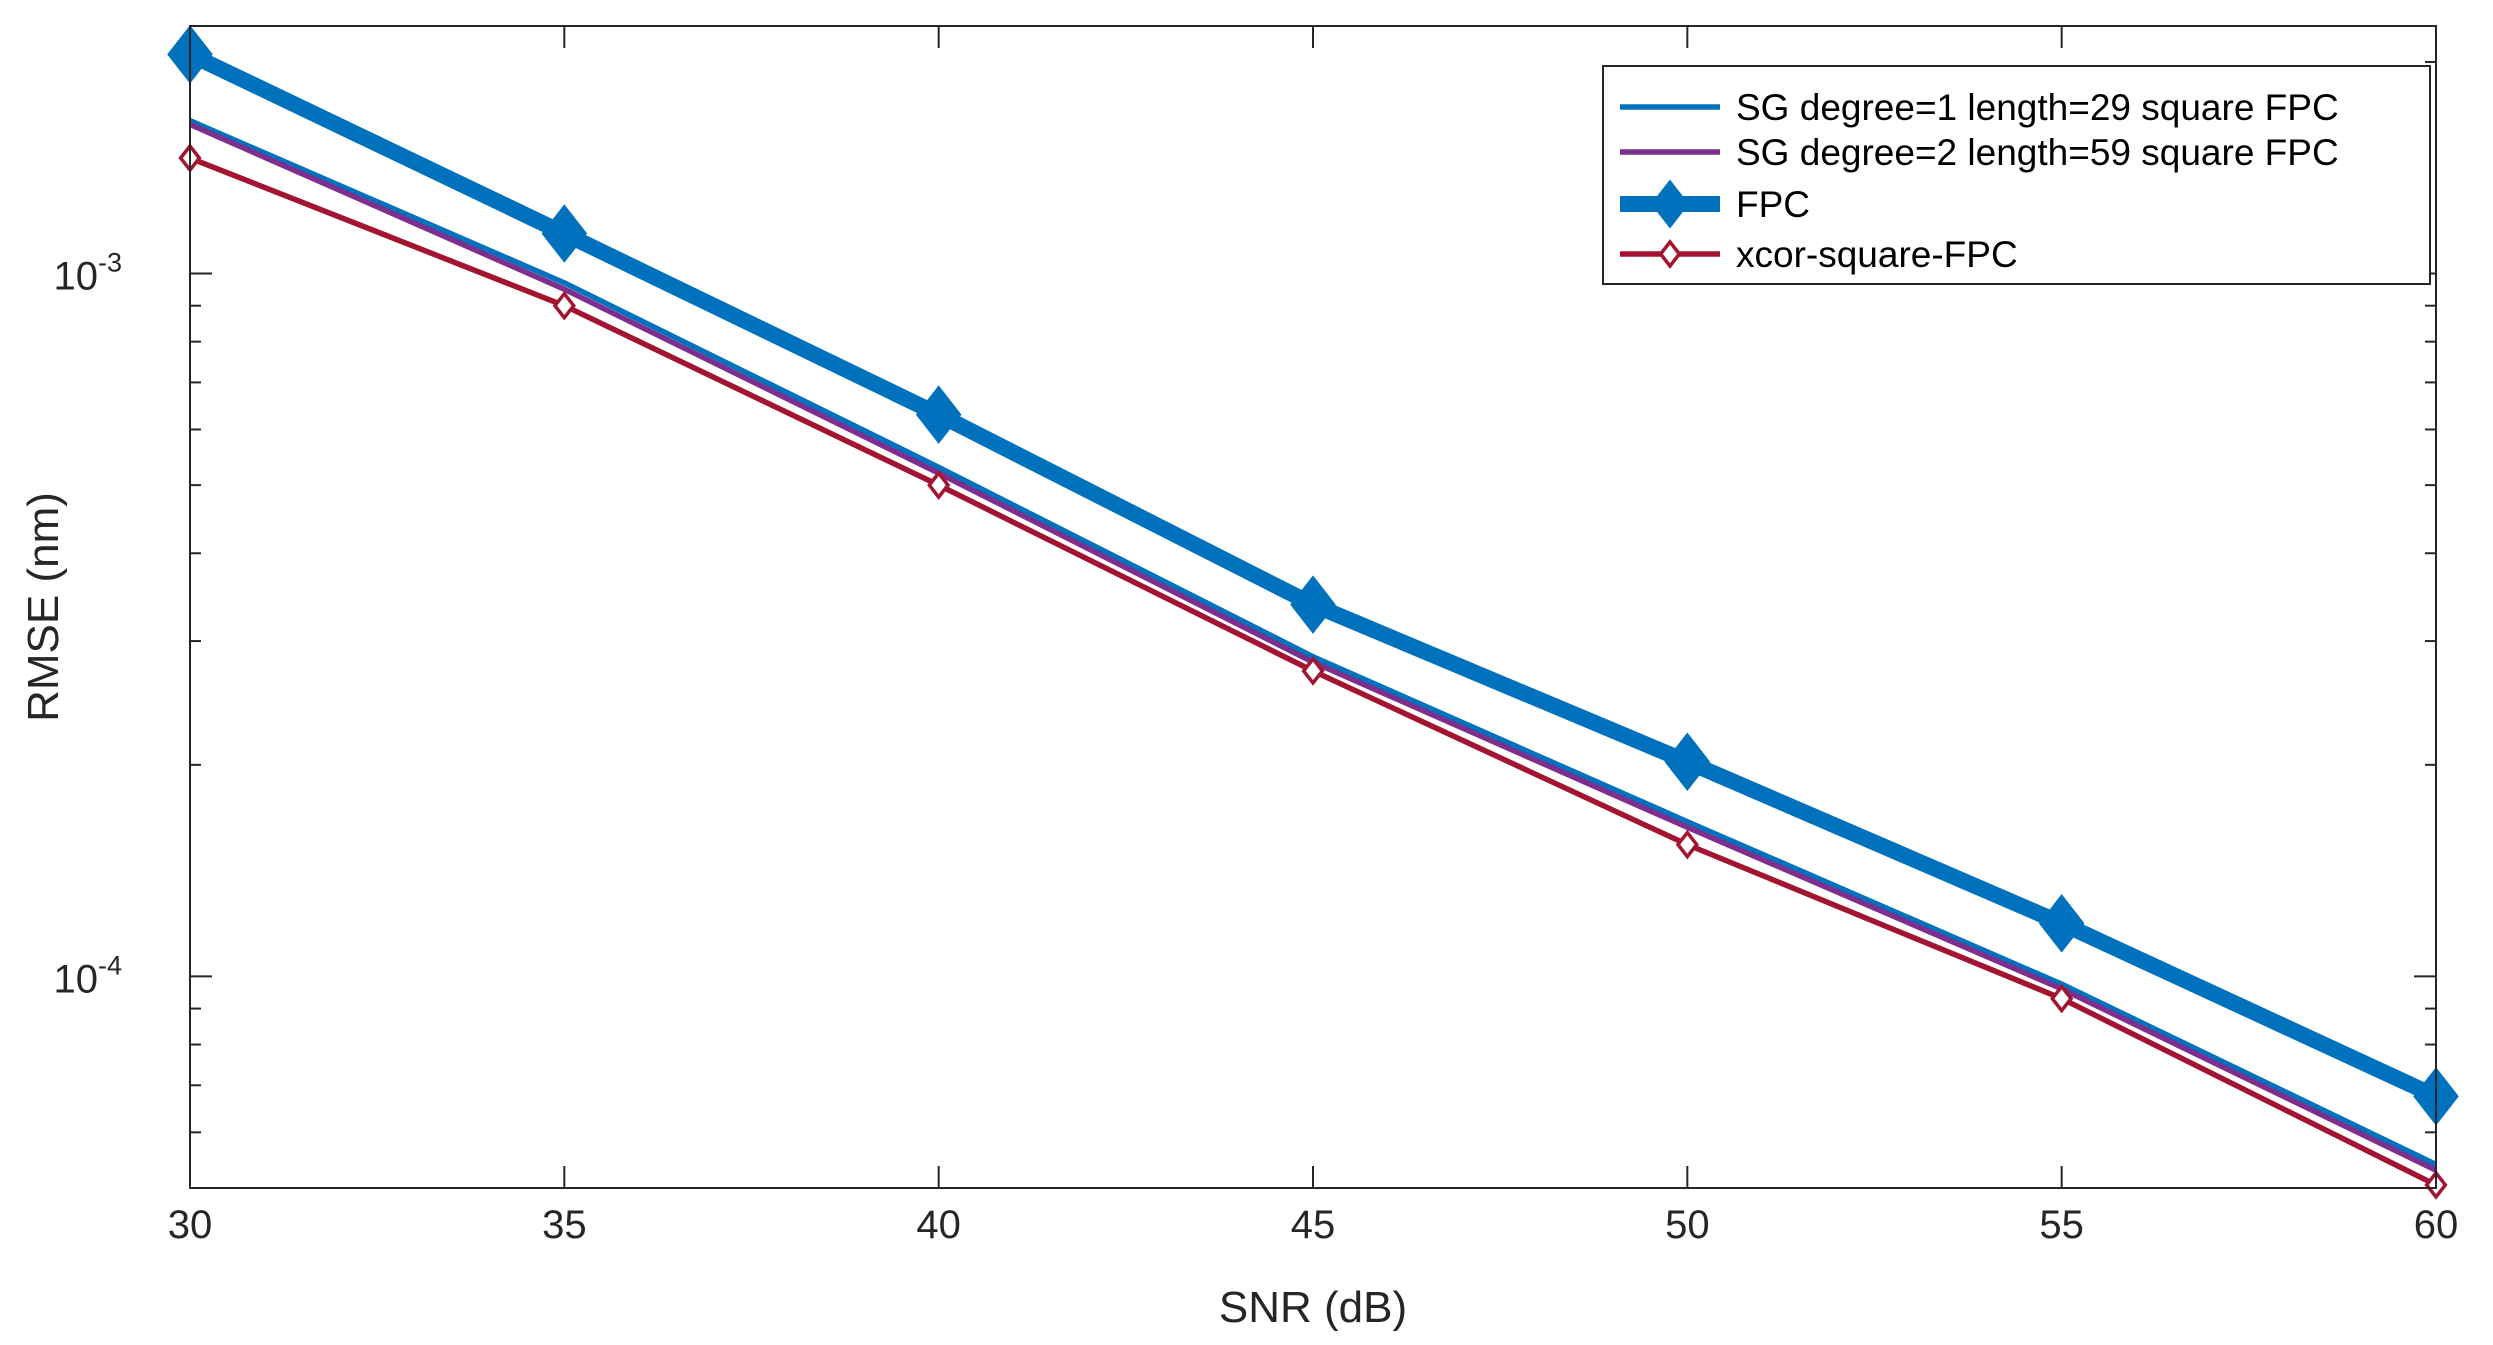 The image size is (2493, 1345). I want to click on y-tick-label: 10⁻⁴, so click(87, 975).